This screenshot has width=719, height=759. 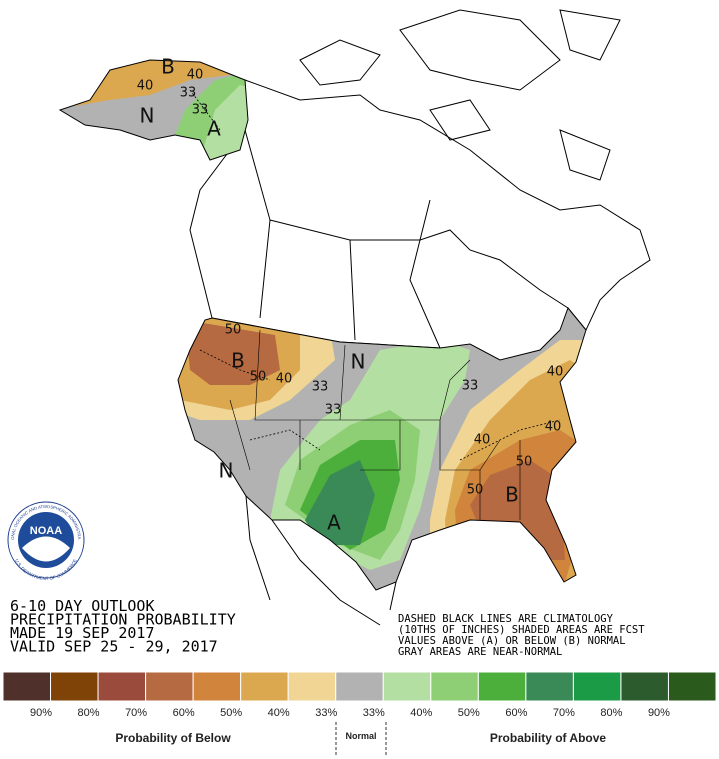 I want to click on note-line: DASHED BLACK LINES ARE CLIMATOLOGY, so click(x=506, y=619).